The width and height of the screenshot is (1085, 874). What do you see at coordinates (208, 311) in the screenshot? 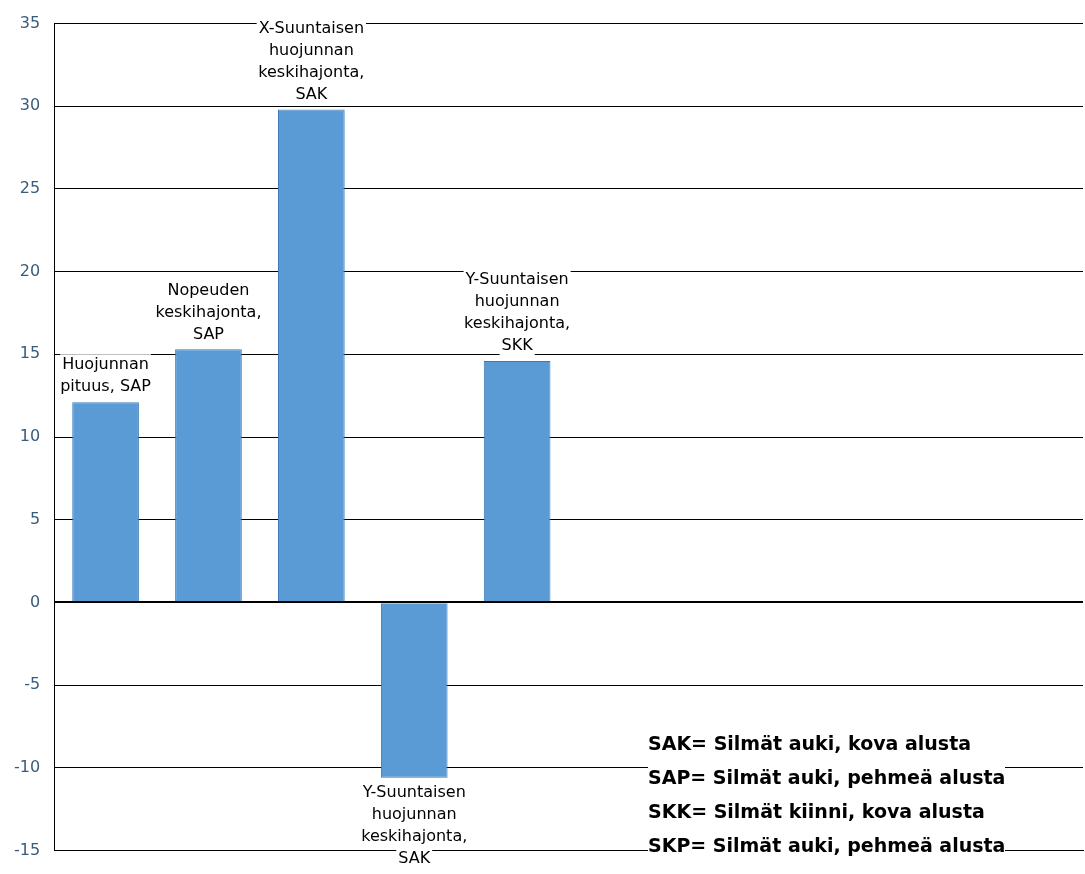
I see `x-tick-label: Nopeuden keskihajonta, SAP` at bounding box center [208, 311].